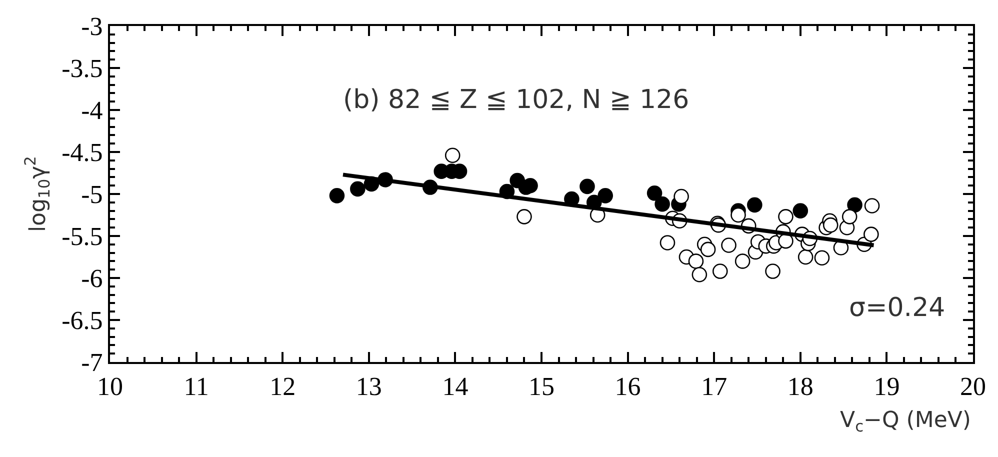 Image resolution: width=998 pixels, height=457 pixels. I want to click on y-tick-label: -4.5, so click(82, 153).